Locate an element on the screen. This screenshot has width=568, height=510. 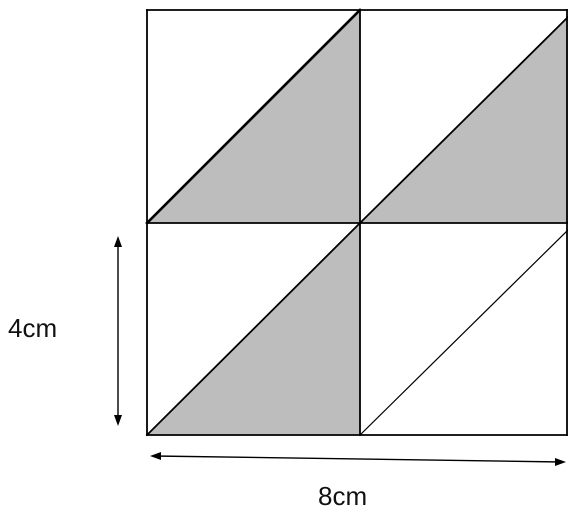
height-arrowhead-top is located at coordinates (118, 241).